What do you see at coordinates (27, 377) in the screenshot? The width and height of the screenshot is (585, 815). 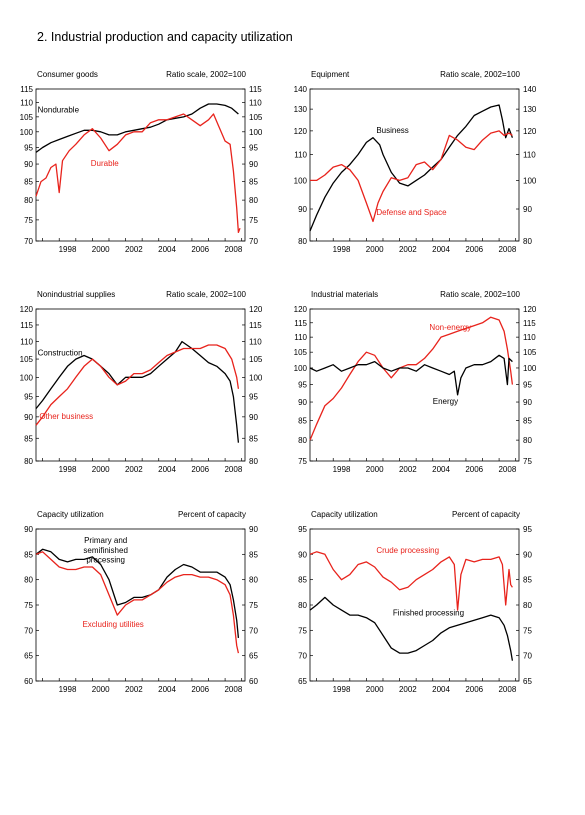 I see `y-tick-label-left: 100` at bounding box center [27, 377].